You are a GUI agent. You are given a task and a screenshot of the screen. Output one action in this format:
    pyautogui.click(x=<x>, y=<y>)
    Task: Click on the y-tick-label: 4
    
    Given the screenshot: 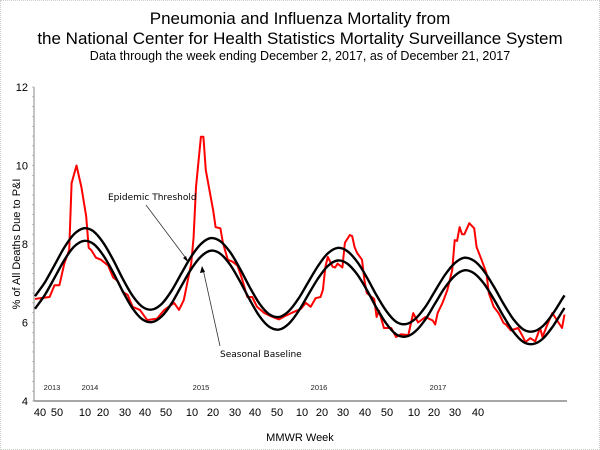 What is the action you would take?
    pyautogui.click(x=25, y=402)
    